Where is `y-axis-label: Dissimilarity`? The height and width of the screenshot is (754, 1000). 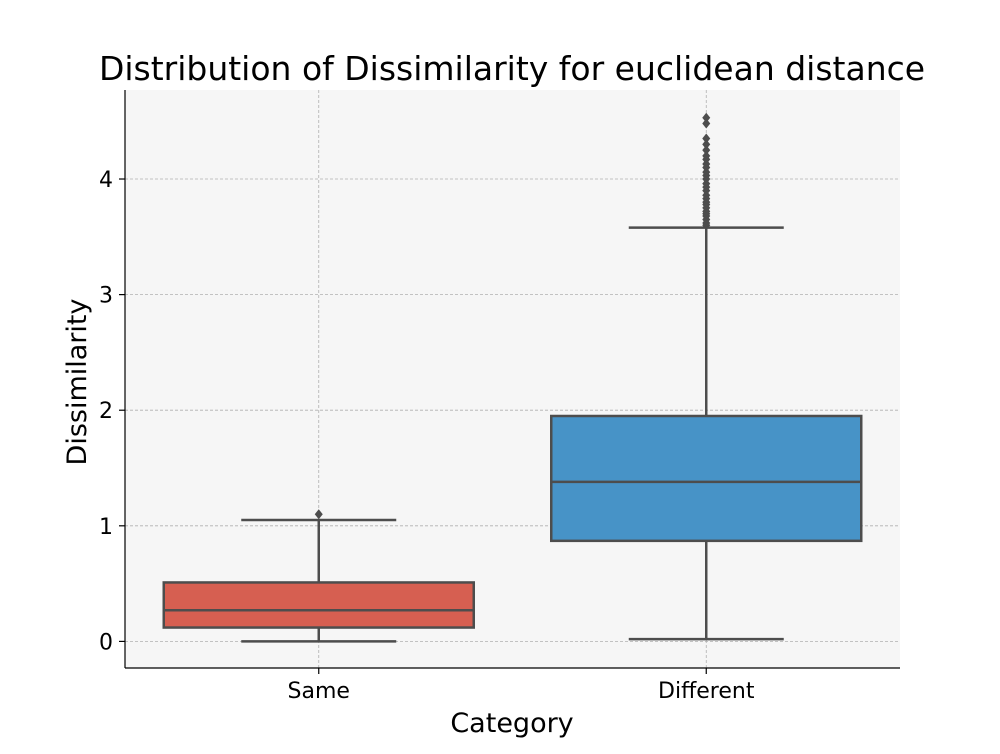
y-axis-label: Dissimilarity is located at coordinates (77, 382).